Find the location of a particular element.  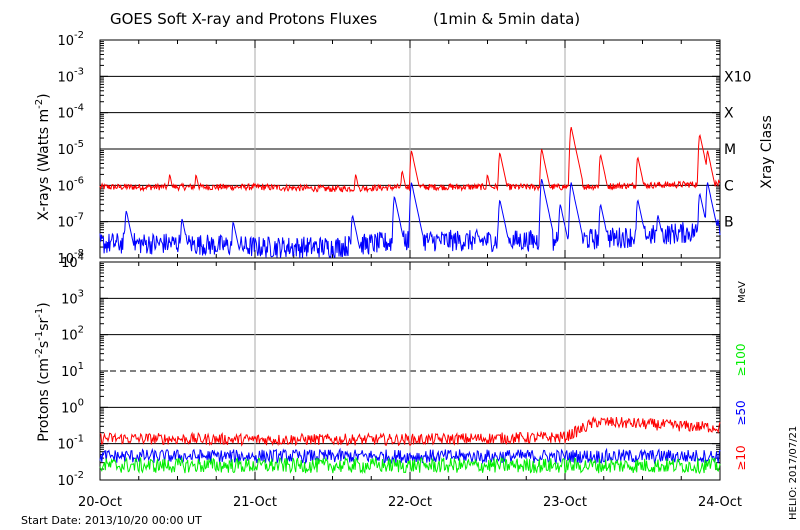

xray-class-label: B is located at coordinates (729, 223).